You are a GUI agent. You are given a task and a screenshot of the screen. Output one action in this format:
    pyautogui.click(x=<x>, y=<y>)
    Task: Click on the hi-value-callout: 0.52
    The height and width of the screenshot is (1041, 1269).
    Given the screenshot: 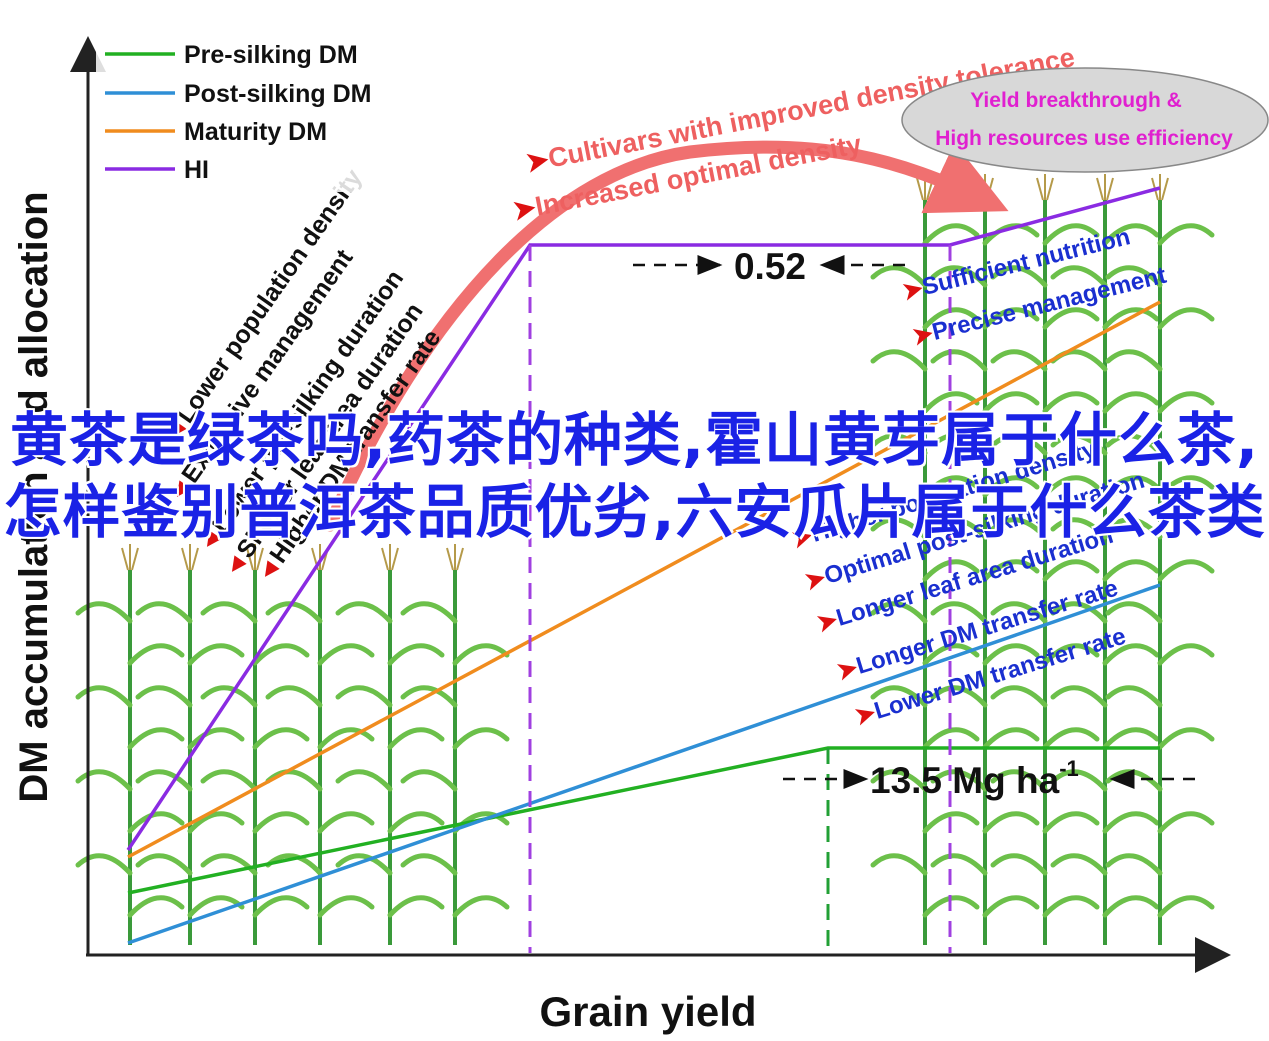 What is the action you would take?
    pyautogui.click(x=769, y=266)
    